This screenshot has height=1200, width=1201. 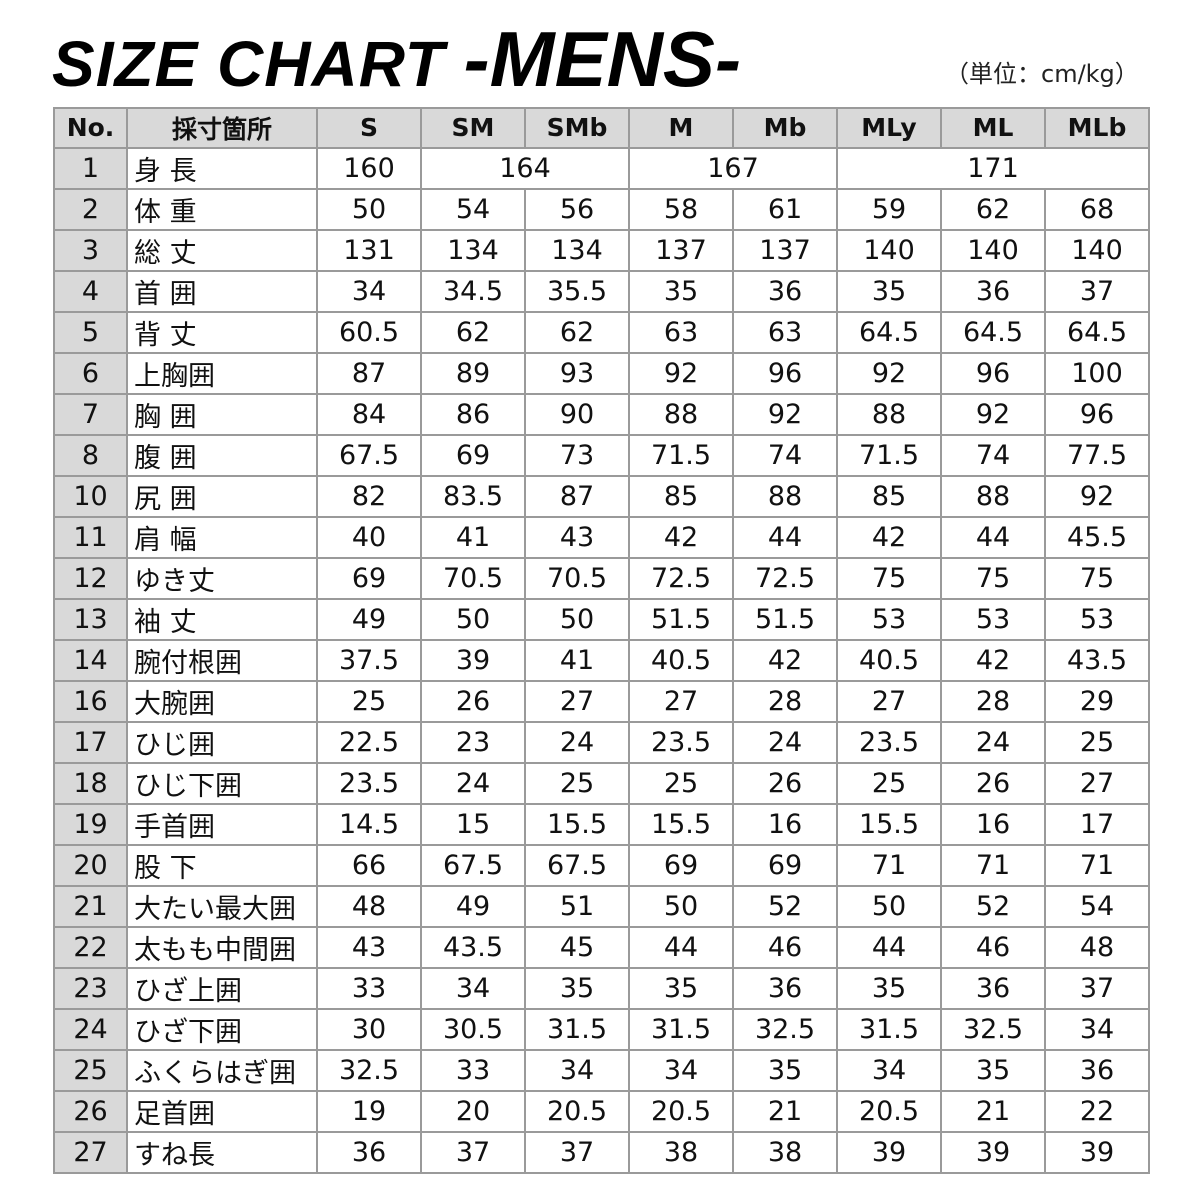 I want to click on size-value: 23.5, so click(x=681, y=742).